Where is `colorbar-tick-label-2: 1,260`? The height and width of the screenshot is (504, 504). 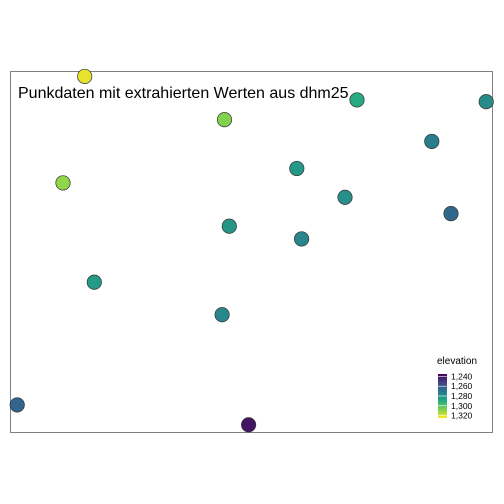
colorbar-tick-label-2: 1,260 is located at coordinates (462, 386).